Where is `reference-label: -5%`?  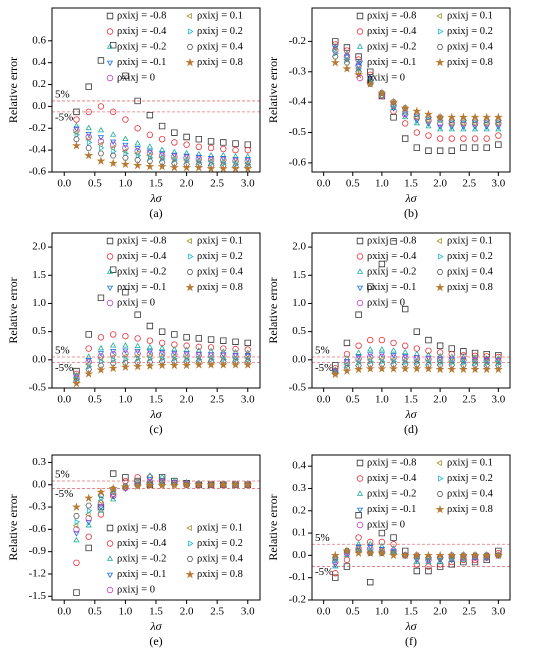 reference-label: -5% is located at coordinates (64, 368).